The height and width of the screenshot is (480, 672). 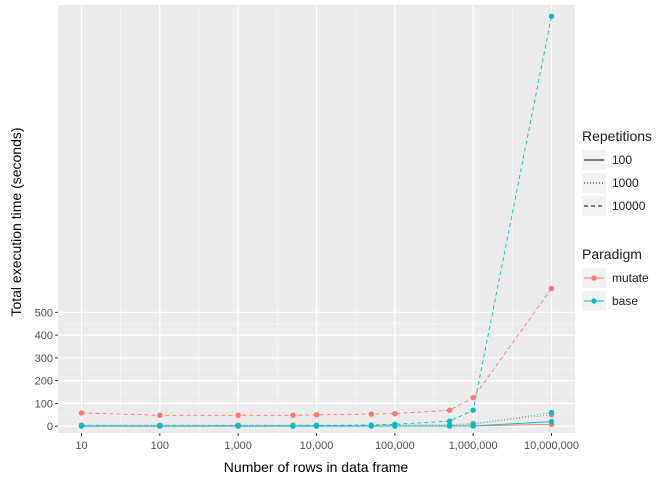 What do you see at coordinates (622, 159) in the screenshot?
I see `legend-label: 100` at bounding box center [622, 159].